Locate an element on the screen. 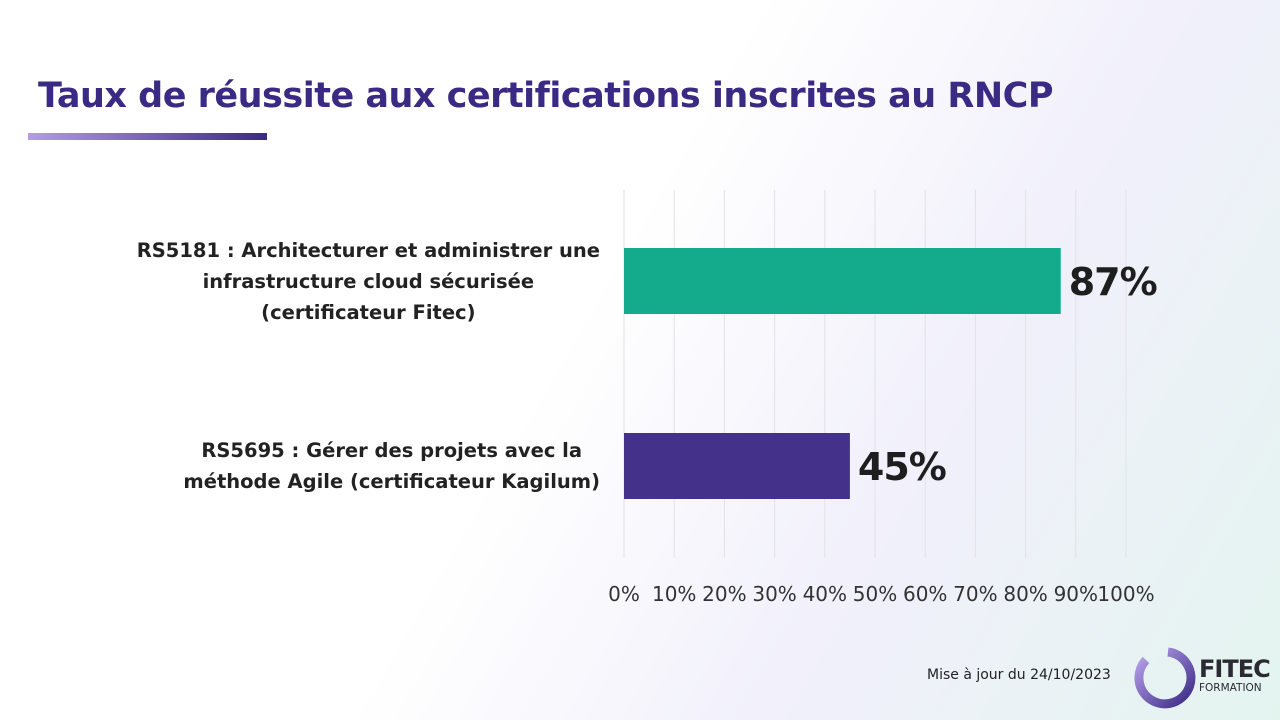 This screenshot has height=720, width=1280. data-label: 45% is located at coordinates (902, 467).